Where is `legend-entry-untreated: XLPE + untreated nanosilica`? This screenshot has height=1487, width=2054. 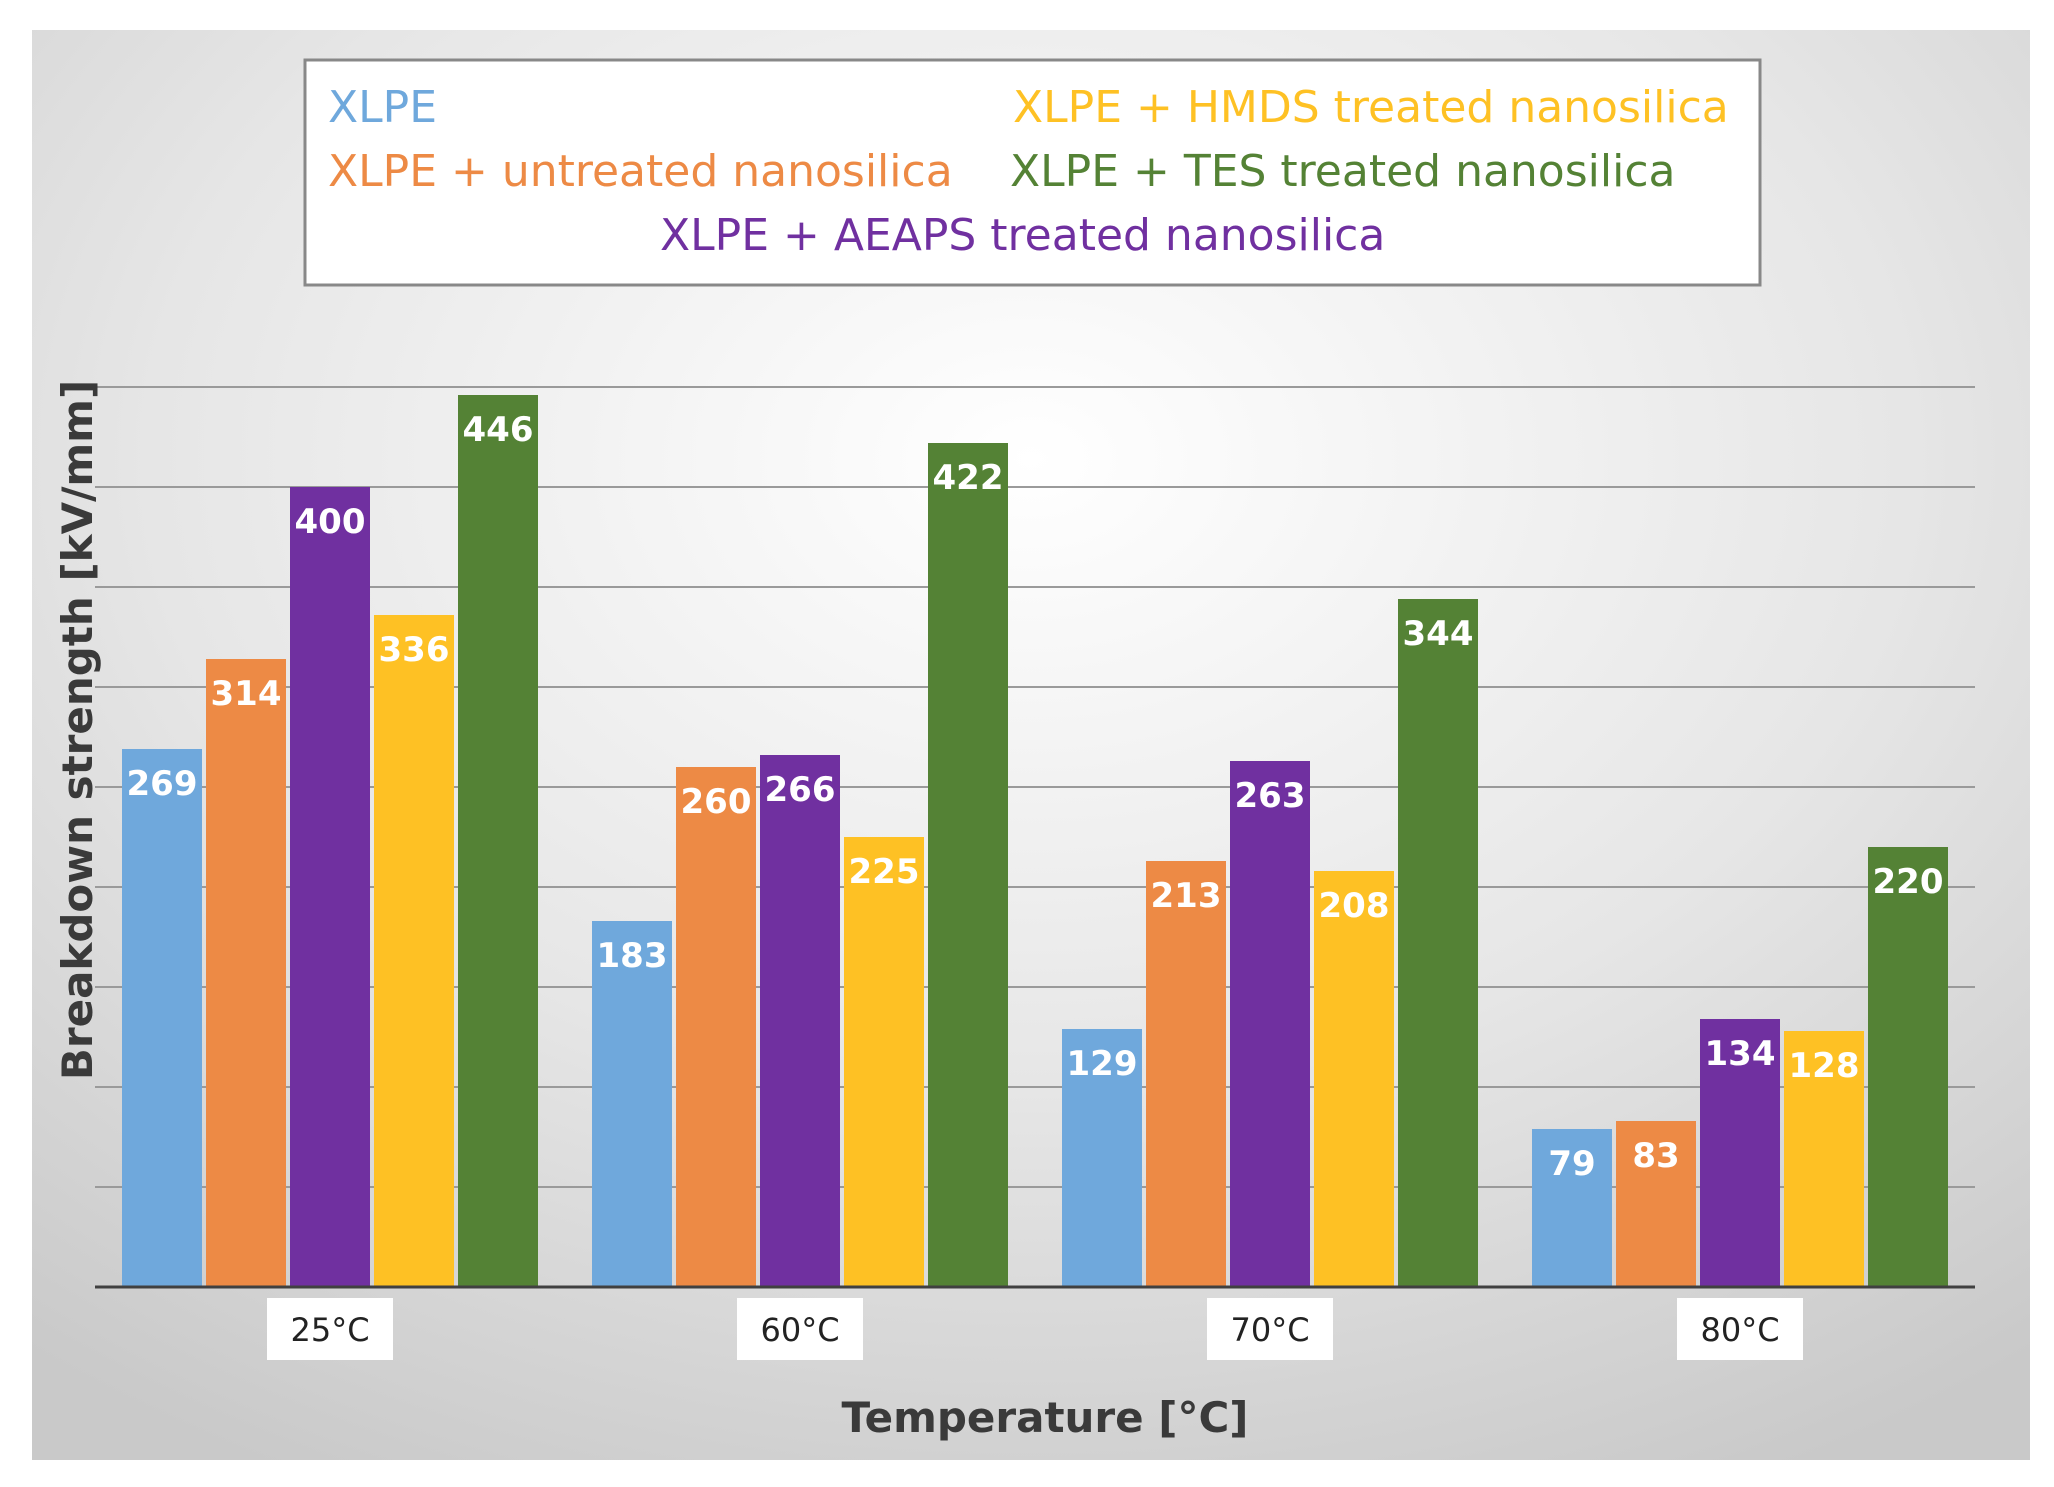
legend-entry-untreated: XLPE + untreated nanosilica is located at coordinates (640, 171).